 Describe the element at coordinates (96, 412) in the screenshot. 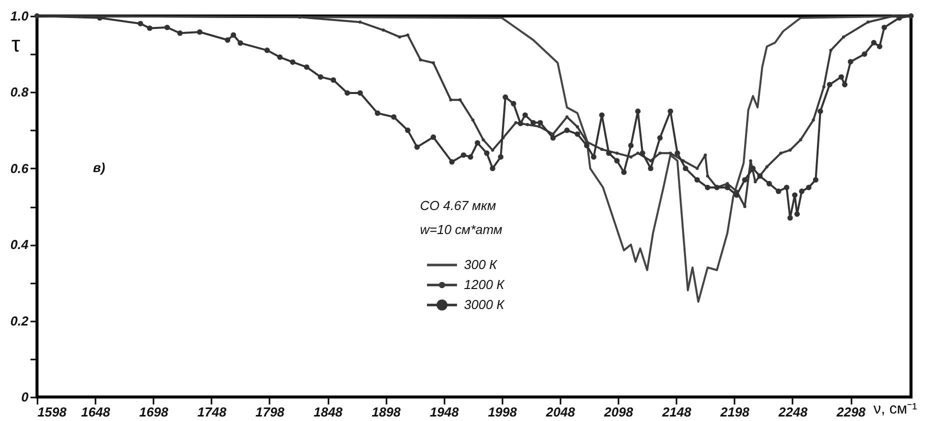

I see `x-tick-label: 1648` at that location.